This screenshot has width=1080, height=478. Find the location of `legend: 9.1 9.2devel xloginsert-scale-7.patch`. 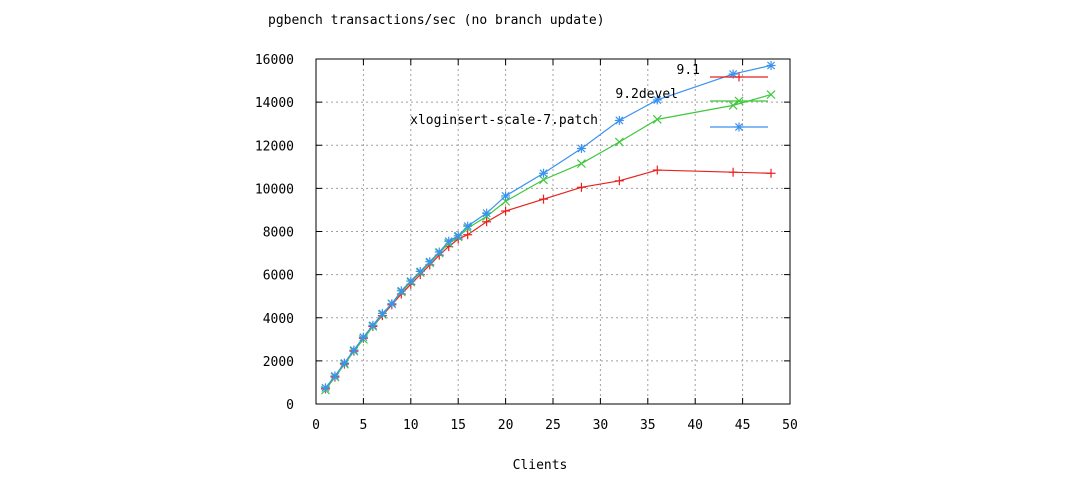

legend: 9.1 9.2devel xloginsert-scale-7.patch is located at coordinates (589, 97).